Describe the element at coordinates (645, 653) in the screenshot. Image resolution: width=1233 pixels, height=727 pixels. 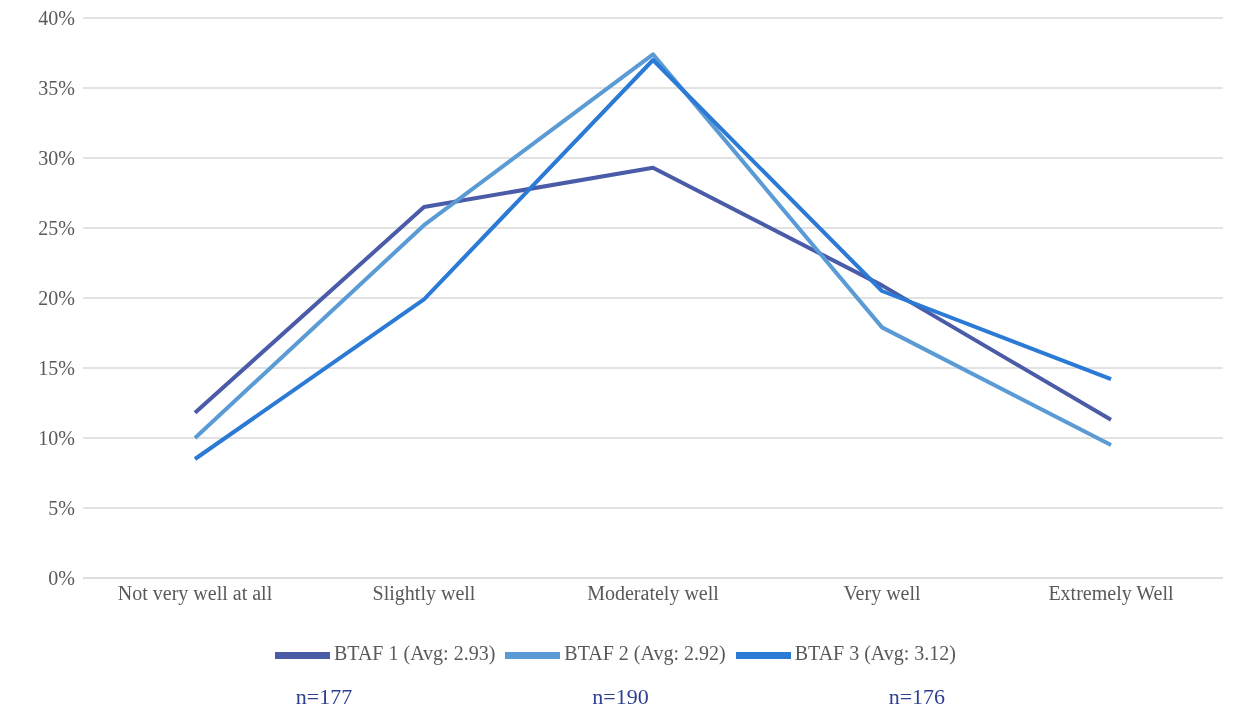
I see `legend-label: BTAF 2 (Avg: 2.92)` at that location.